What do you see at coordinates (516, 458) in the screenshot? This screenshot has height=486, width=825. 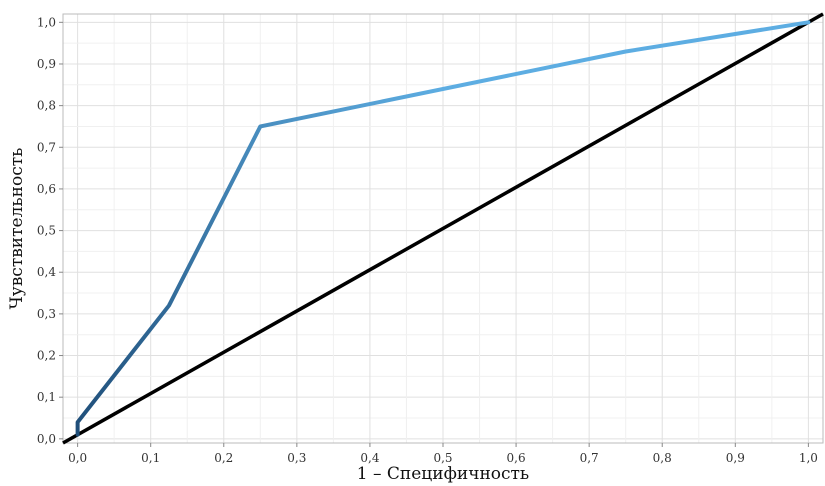 I see `x-tick-label: 0,6` at bounding box center [516, 458].